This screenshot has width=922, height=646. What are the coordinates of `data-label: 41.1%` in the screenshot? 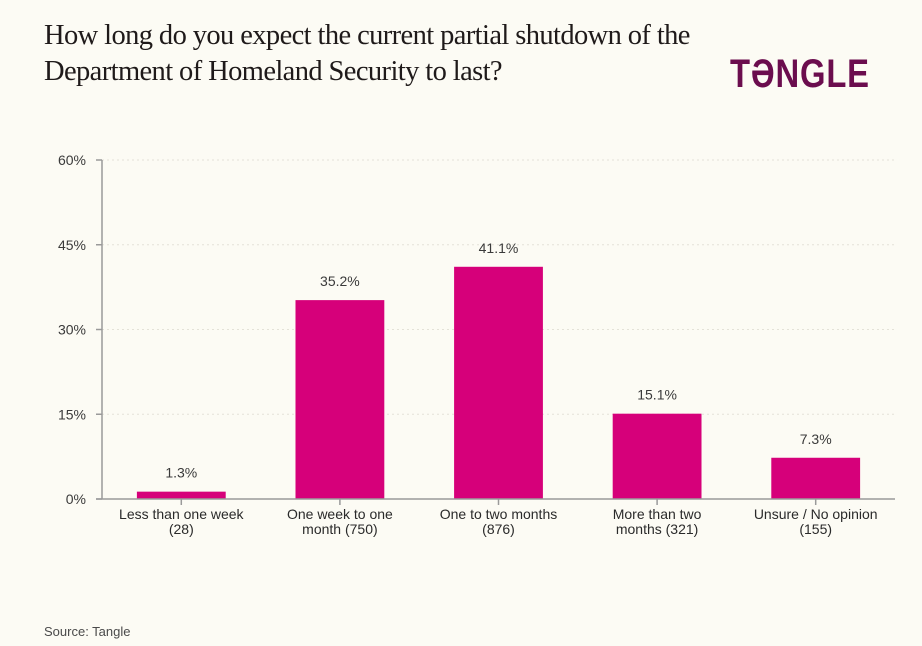 It's located at (499, 248).